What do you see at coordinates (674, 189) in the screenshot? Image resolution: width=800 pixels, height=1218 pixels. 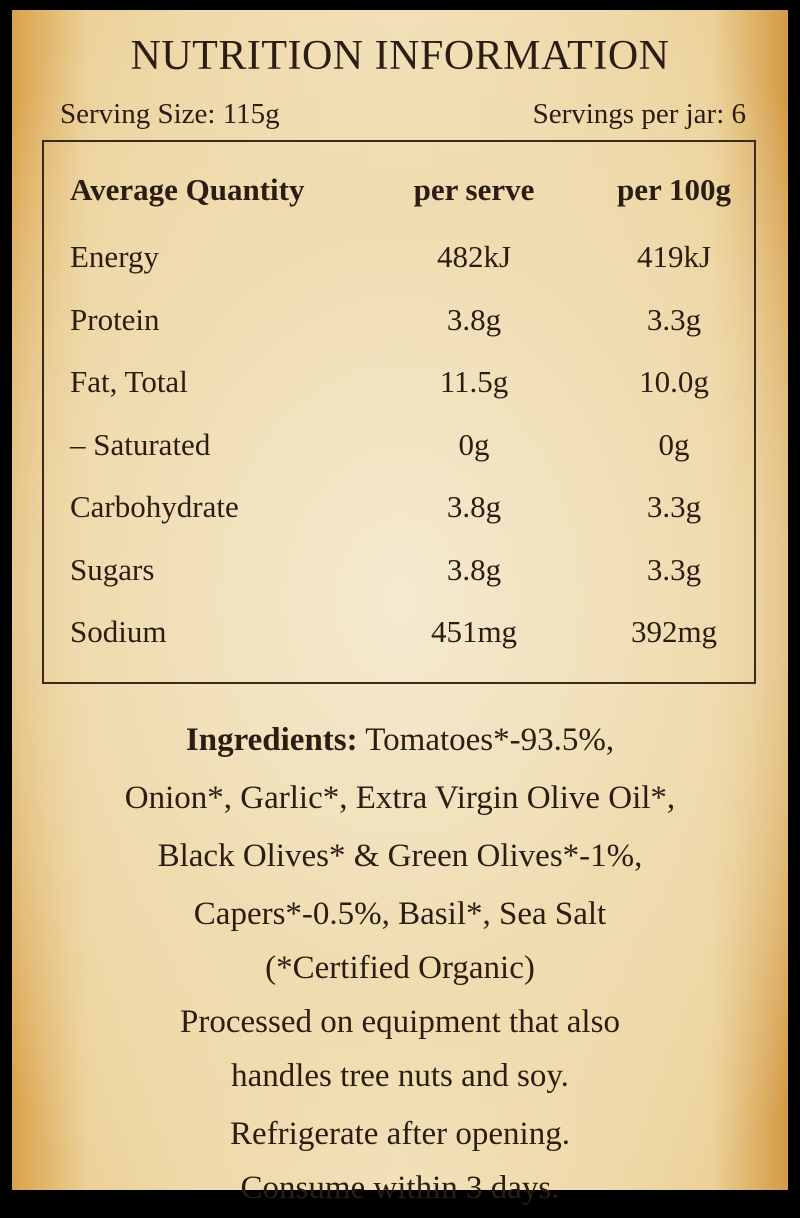 I see `header-cell: per 100g` at bounding box center [674, 189].